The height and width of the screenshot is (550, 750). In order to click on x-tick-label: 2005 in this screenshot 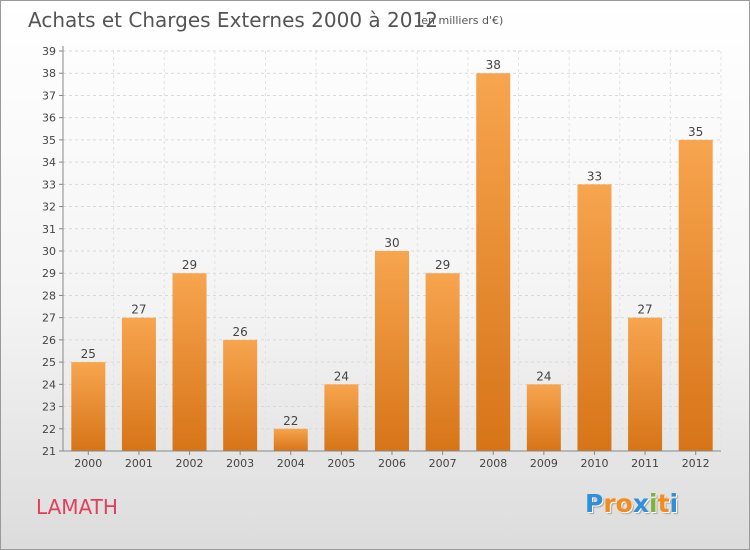, I will do `click(341, 463)`.